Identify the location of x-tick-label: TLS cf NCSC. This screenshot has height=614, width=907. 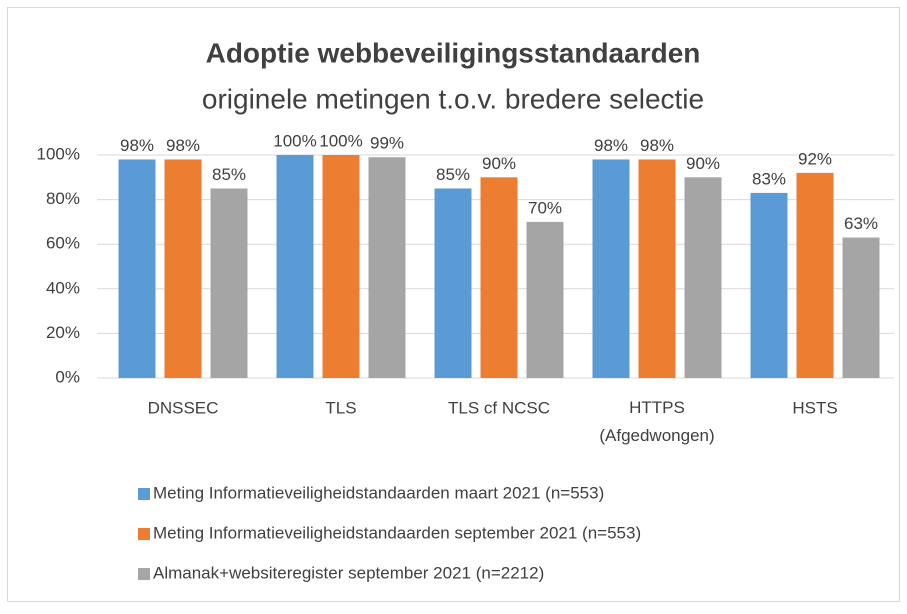
(499, 407).